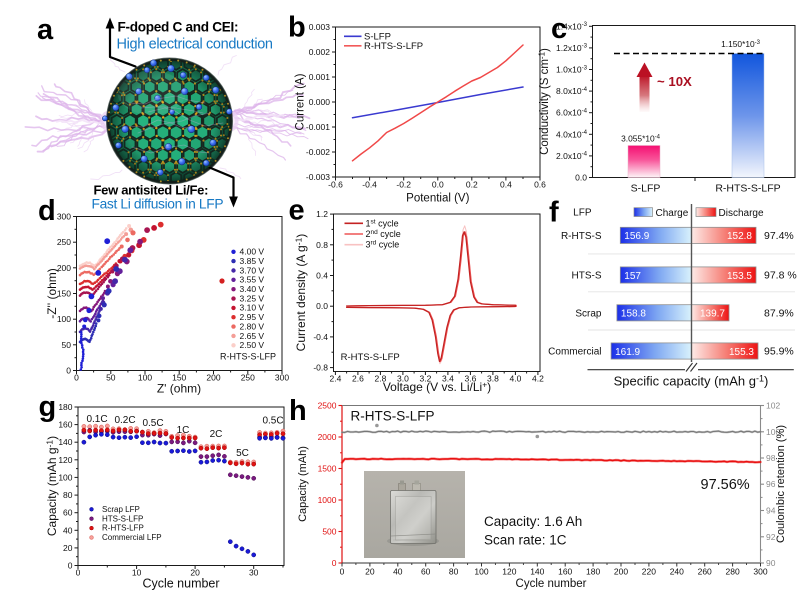 Image resolution: width=800 pixels, height=592 pixels. What do you see at coordinates (252, 326) in the screenshot?
I see `svg-text: 2.80 V` at bounding box center [252, 326].